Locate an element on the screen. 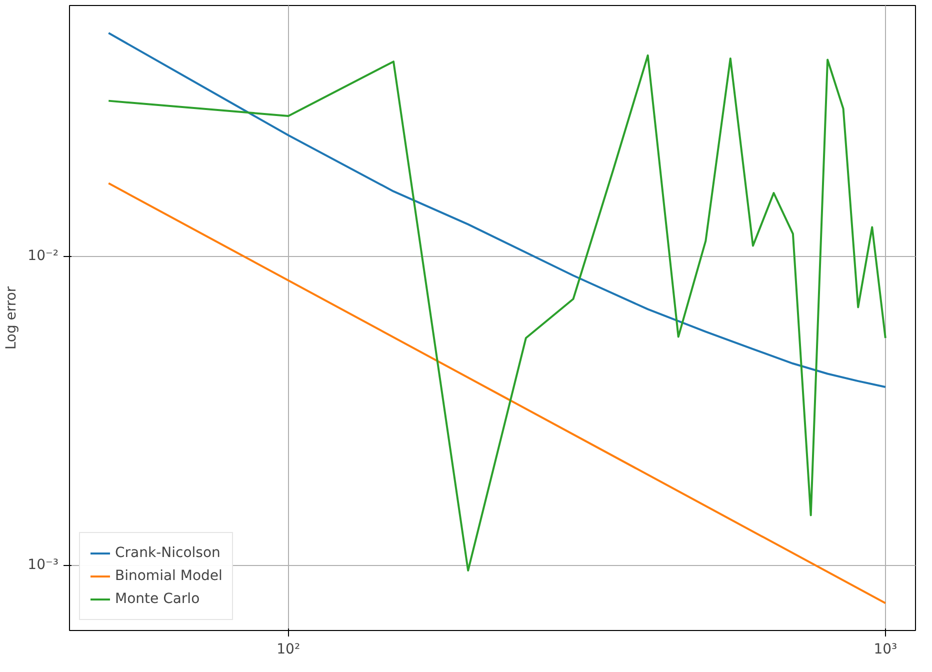 The height and width of the screenshot is (672, 932). legend-label: Binomial Model is located at coordinates (168, 576).